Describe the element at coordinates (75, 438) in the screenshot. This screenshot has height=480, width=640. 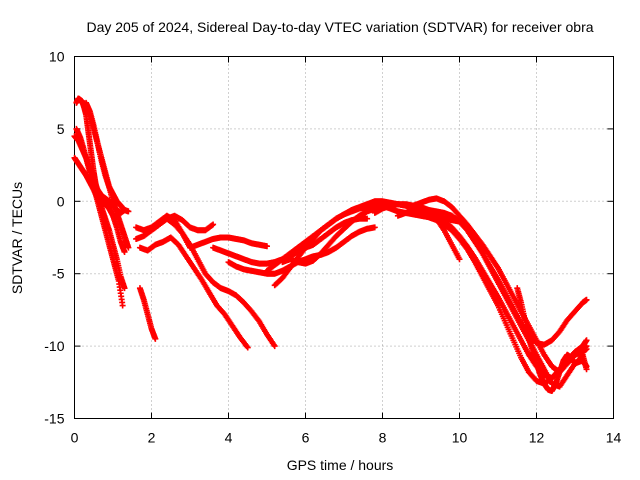
I see `x-tick-label: 0` at that location.